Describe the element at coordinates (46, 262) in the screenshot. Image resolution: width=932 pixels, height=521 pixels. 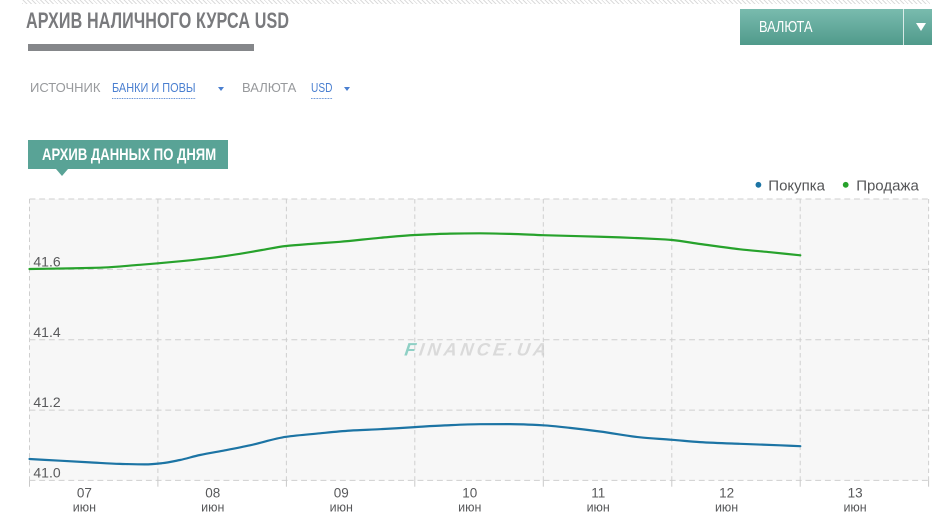
I see `svg-text: 41.6` at that location.